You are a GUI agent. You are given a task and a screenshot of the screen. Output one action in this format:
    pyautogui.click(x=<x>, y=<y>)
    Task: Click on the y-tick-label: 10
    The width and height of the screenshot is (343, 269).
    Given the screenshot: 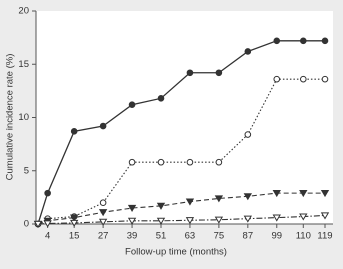 What is the action you would take?
    pyautogui.click(x=23, y=117)
    